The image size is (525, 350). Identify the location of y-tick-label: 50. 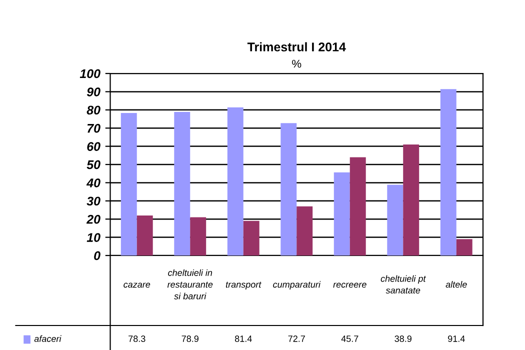
(93, 165).